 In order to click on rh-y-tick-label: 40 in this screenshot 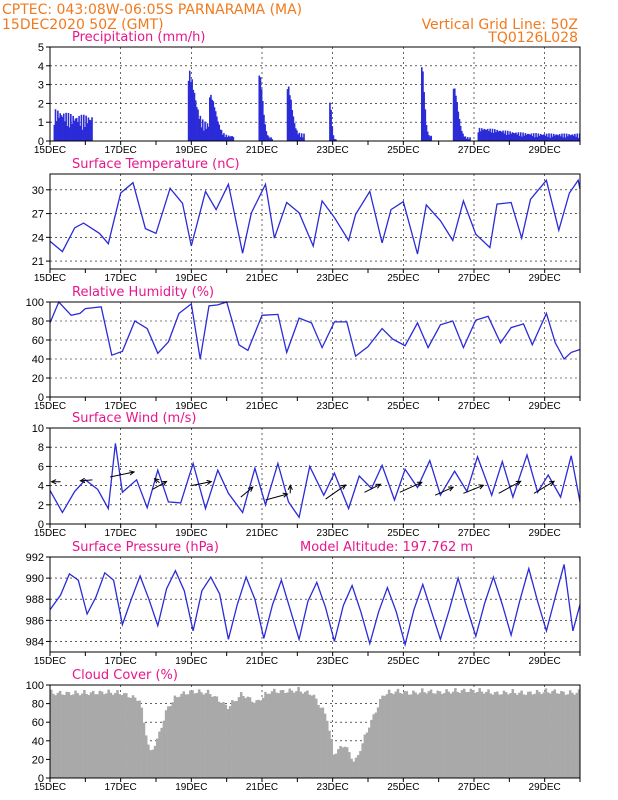, I will do `click(38, 360)`.